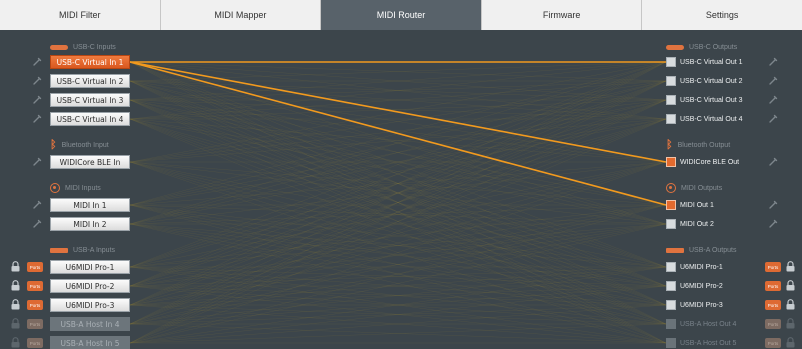 Image resolution: width=802 pixels, height=349 pixels. Describe the element at coordinates (675, 47) in the screenshot. I see `usb-c-icon` at that location.